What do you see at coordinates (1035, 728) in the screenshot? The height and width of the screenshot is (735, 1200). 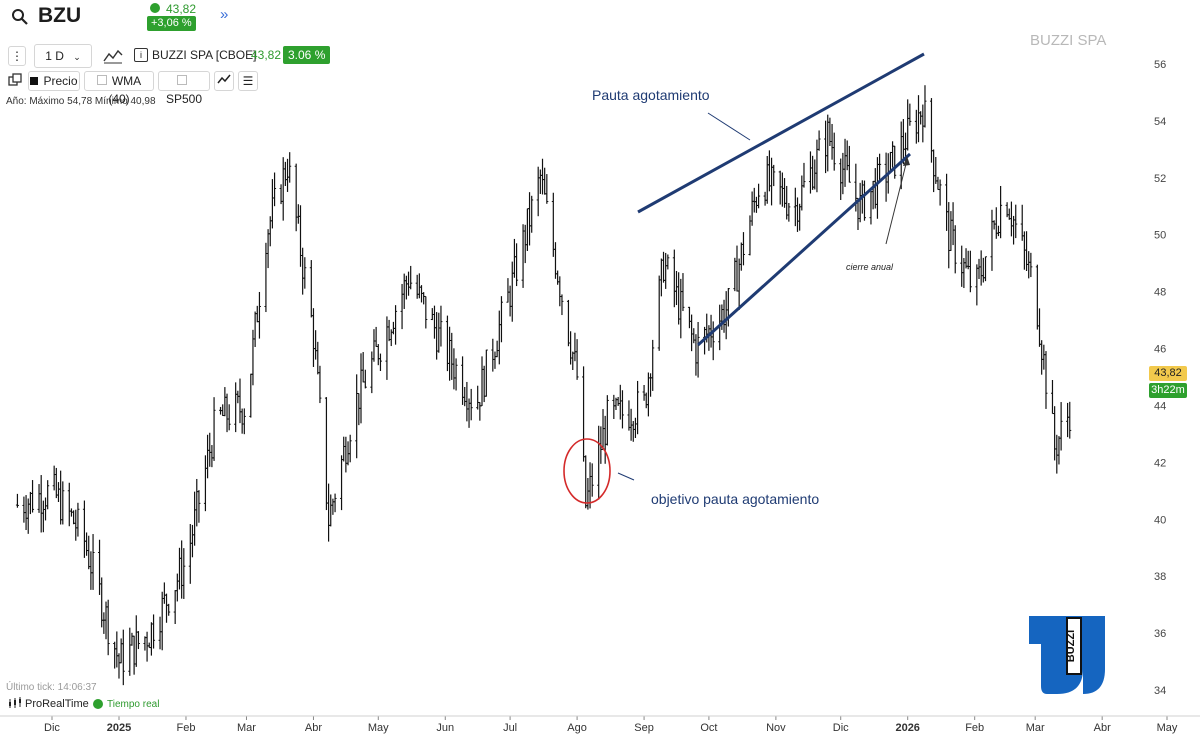 I see `x-tick-label: Mar` at bounding box center [1035, 728].